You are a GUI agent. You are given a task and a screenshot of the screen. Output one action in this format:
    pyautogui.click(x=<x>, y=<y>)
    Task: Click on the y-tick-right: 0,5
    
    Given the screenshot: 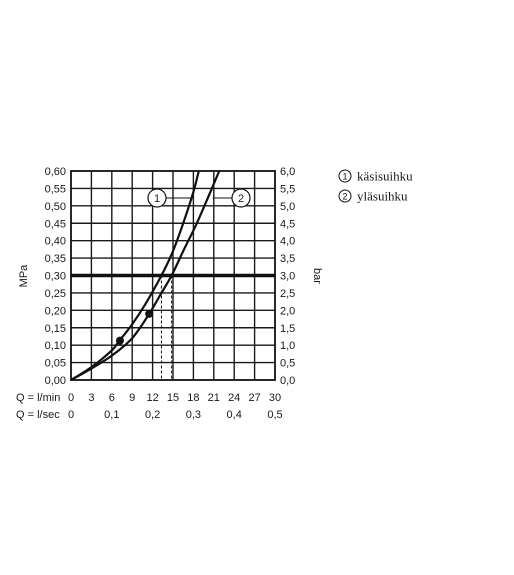 What is the action you would take?
    pyautogui.click(x=287, y=364)
    